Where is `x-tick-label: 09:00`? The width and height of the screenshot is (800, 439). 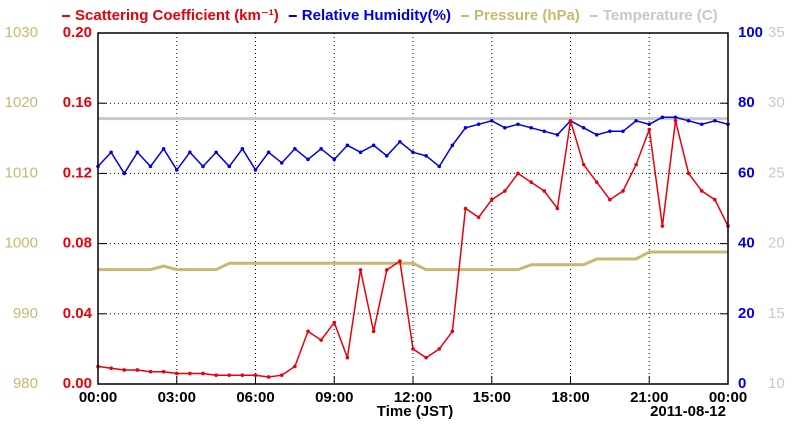
x-tick-label: 09:00 is located at coordinates (334, 397).